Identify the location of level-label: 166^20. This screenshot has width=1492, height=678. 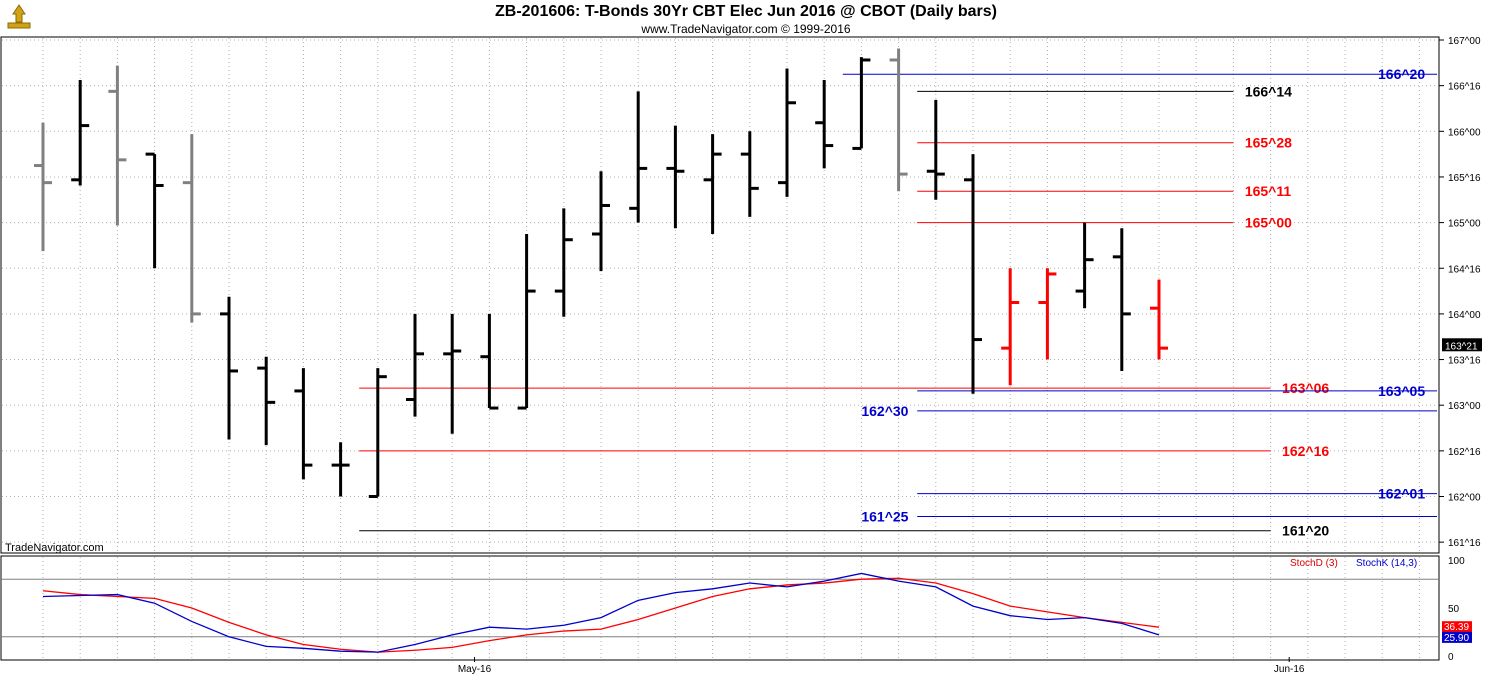
(1401, 74).